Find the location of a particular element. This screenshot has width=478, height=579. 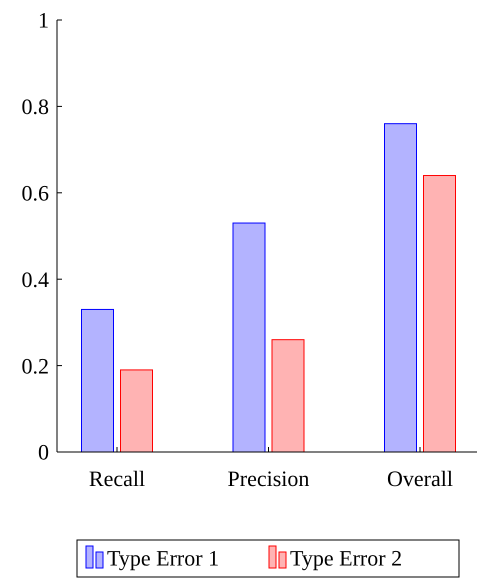

x-tick-label: Recall is located at coordinates (117, 478).